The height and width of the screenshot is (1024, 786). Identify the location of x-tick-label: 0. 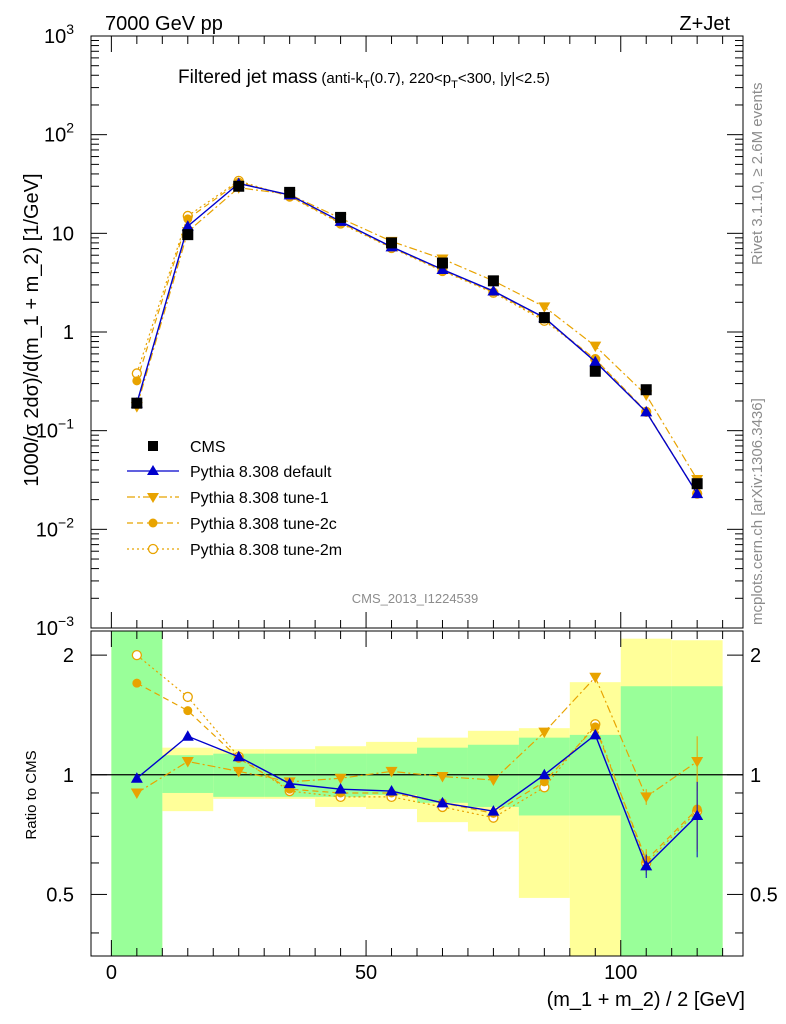
(111, 973).